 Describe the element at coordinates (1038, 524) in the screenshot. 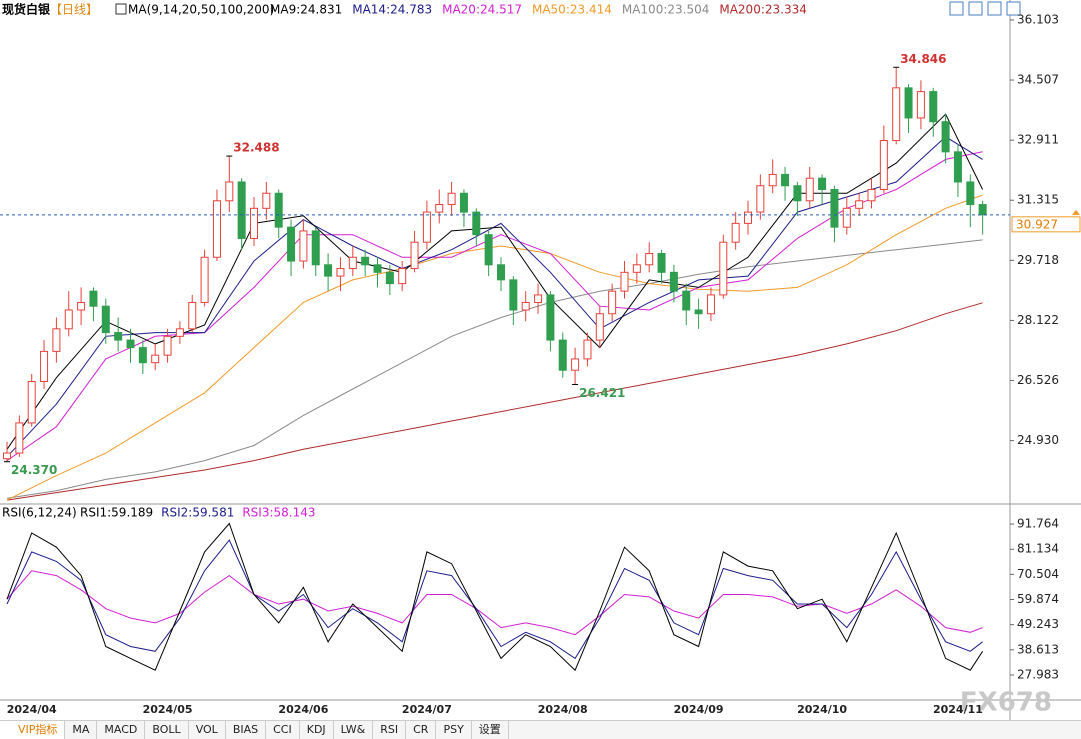

I see `y-tick-label: 91.764` at that location.